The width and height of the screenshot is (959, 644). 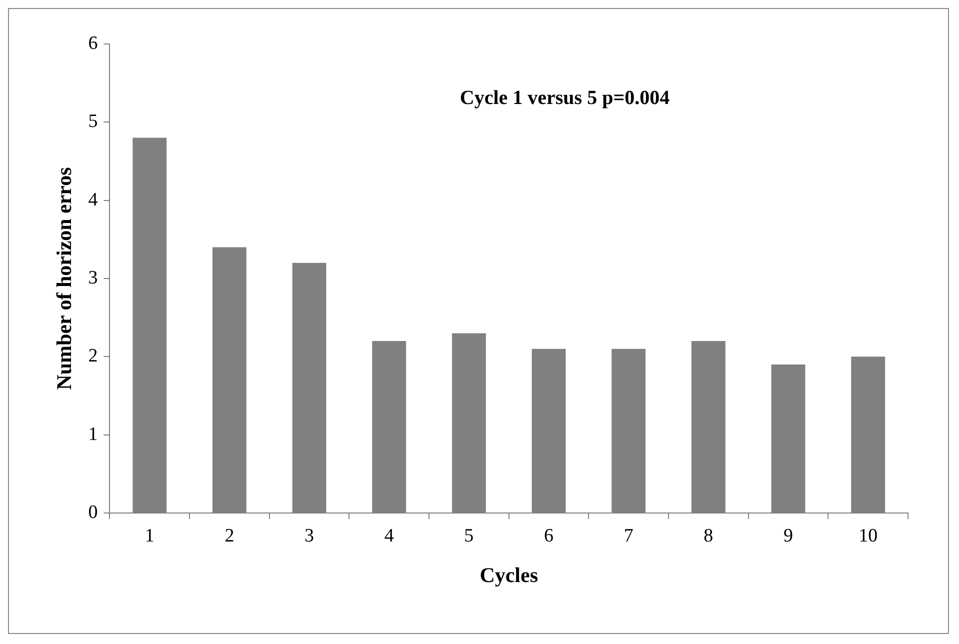 I want to click on x-tick-label: 7, so click(x=629, y=535).